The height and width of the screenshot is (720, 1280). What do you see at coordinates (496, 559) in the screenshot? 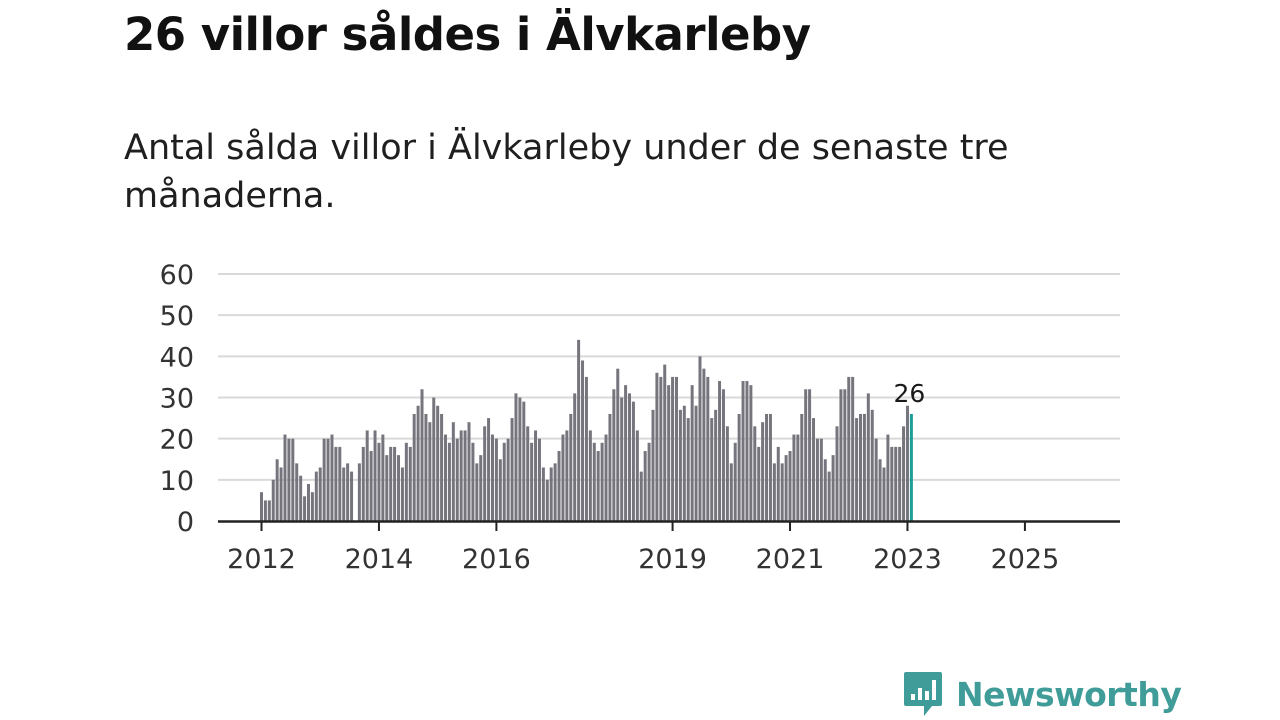
I see `x-tick-label: 2016` at bounding box center [496, 559].